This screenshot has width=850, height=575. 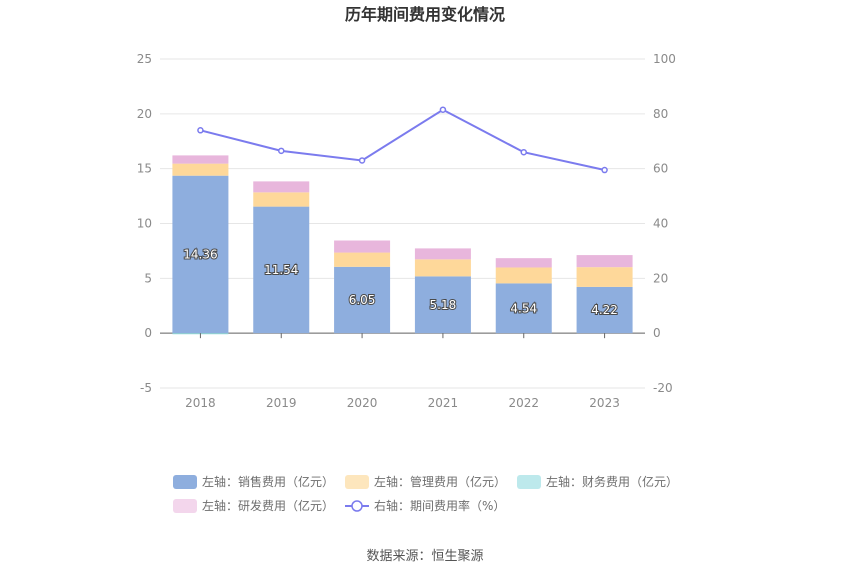 I want to click on bar-value-label: 11.54, so click(x=281, y=270).